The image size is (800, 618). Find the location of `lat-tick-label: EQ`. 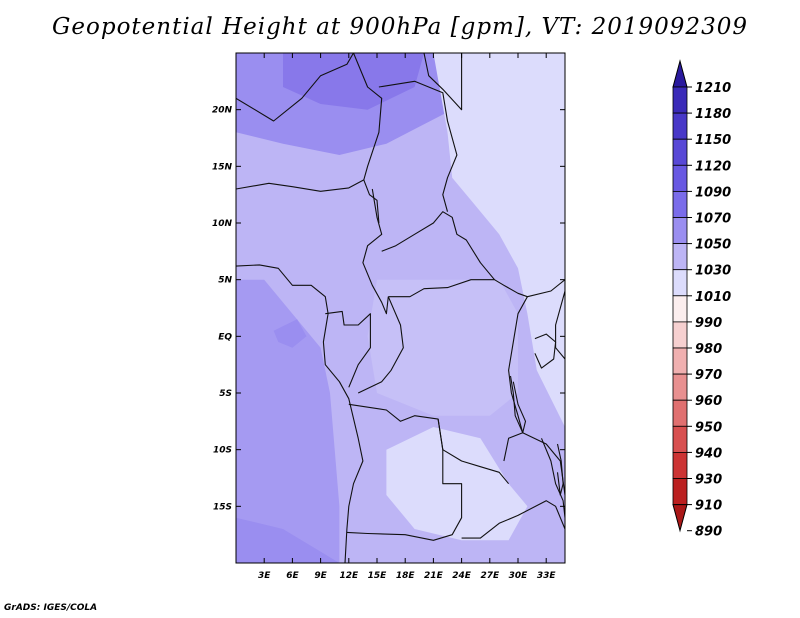

lat-tick-label: EQ is located at coordinates (225, 337).